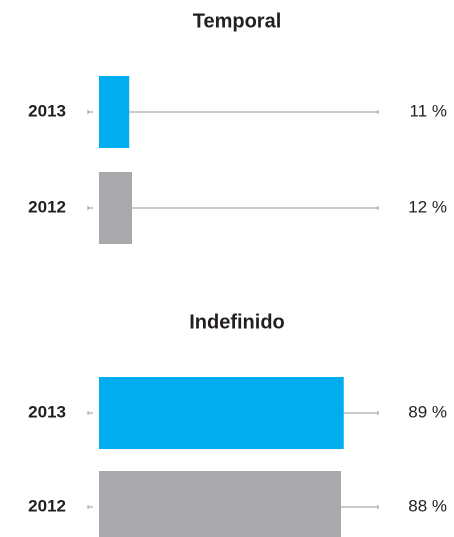 The width and height of the screenshot is (454, 537). What do you see at coordinates (427, 206) in the screenshot?
I see `value-label: 12 %` at bounding box center [427, 206].